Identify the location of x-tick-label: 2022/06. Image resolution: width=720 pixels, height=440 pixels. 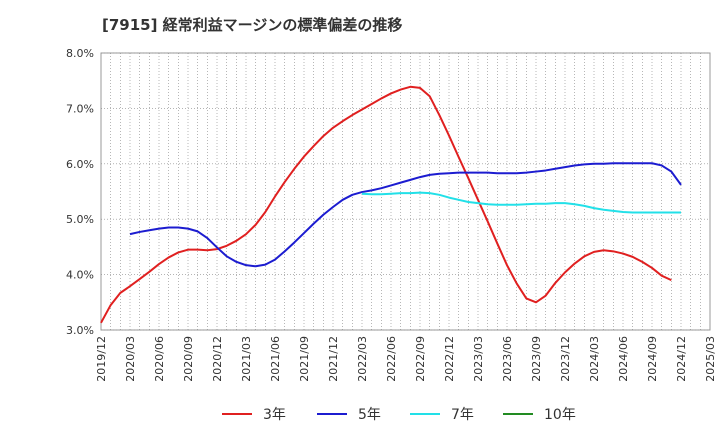
(391, 359).